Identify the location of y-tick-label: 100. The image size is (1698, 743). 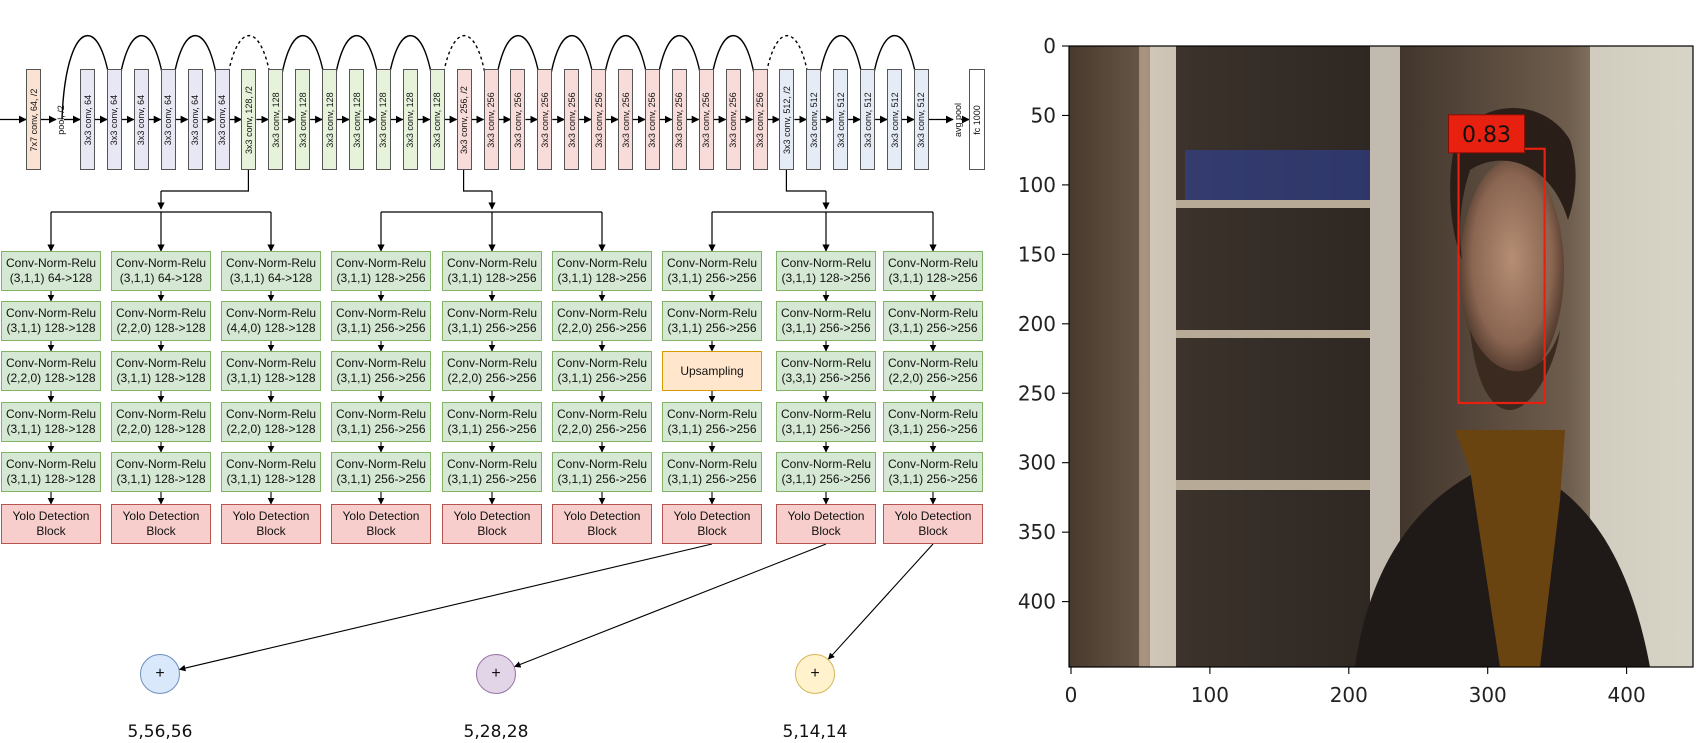
(1037, 185).